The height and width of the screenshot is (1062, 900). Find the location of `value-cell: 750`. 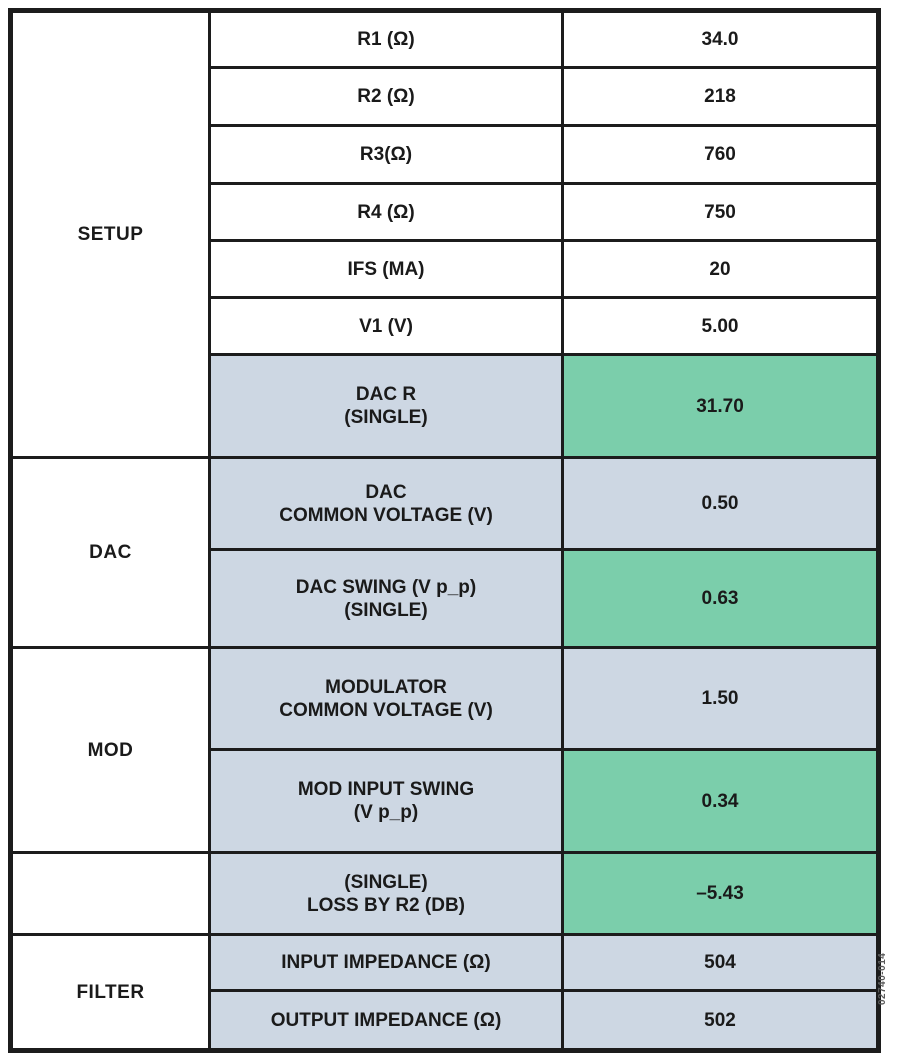

value-cell: 750 is located at coordinates (720, 212).